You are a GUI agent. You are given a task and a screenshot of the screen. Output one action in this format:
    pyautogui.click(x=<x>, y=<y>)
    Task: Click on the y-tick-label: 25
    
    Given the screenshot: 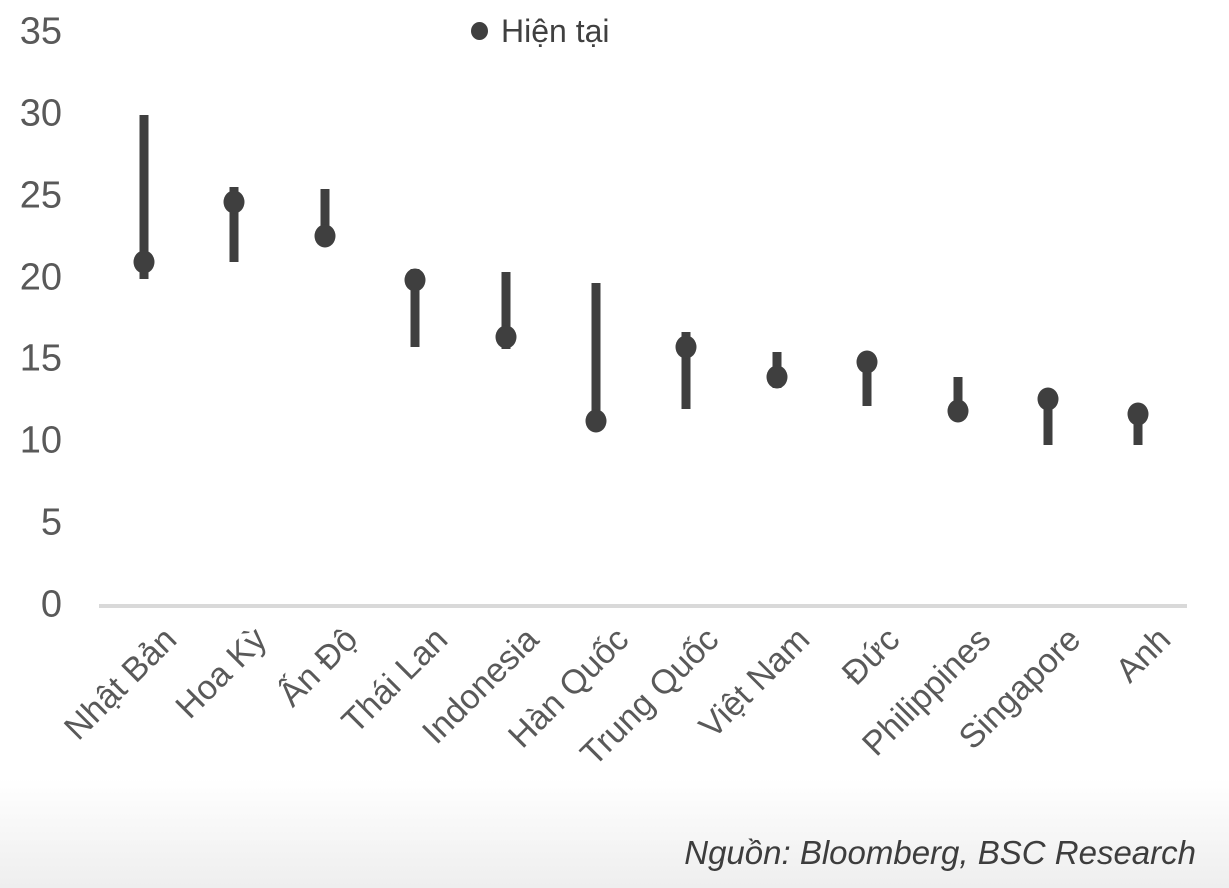 What is the action you would take?
    pyautogui.click(x=40, y=195)
    